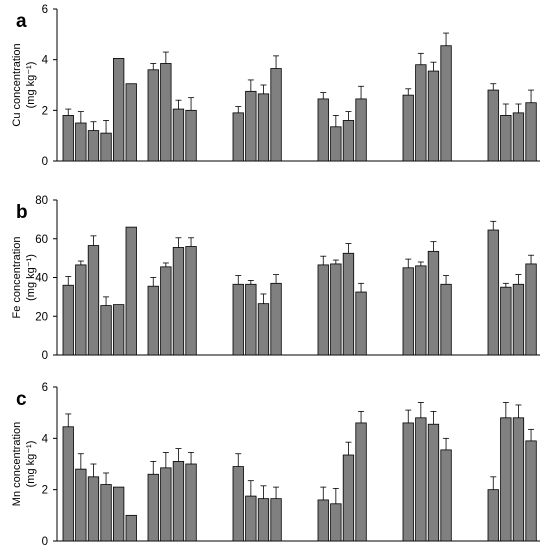  Describe the element at coordinates (17, 464) in the screenshot. I see `y-axis-title: Mn concentration` at that location.